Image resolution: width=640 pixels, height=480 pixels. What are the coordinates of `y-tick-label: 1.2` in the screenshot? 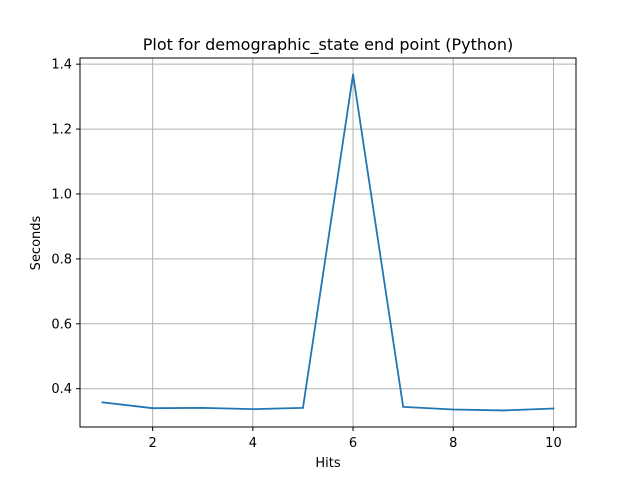 It's located at (61, 130).